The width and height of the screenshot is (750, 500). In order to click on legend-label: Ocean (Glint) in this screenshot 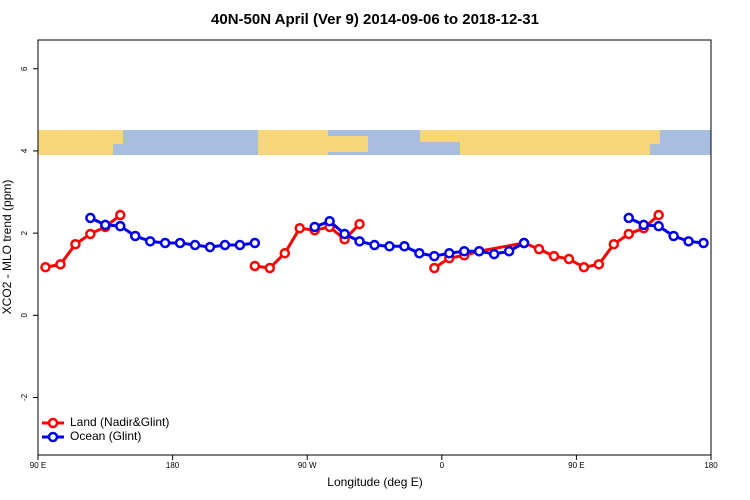, I will do `click(105, 436)`.